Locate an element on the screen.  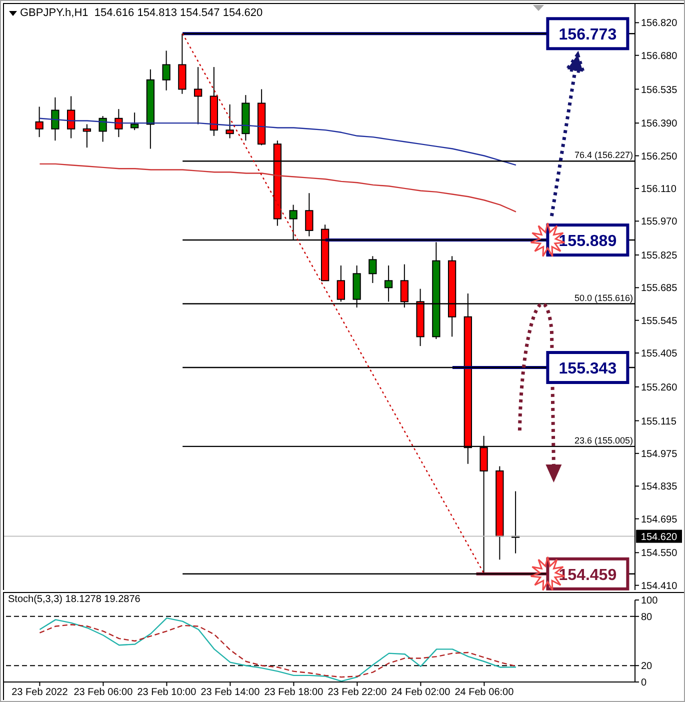
y-tick-label: 156.390 is located at coordinates (659, 124).